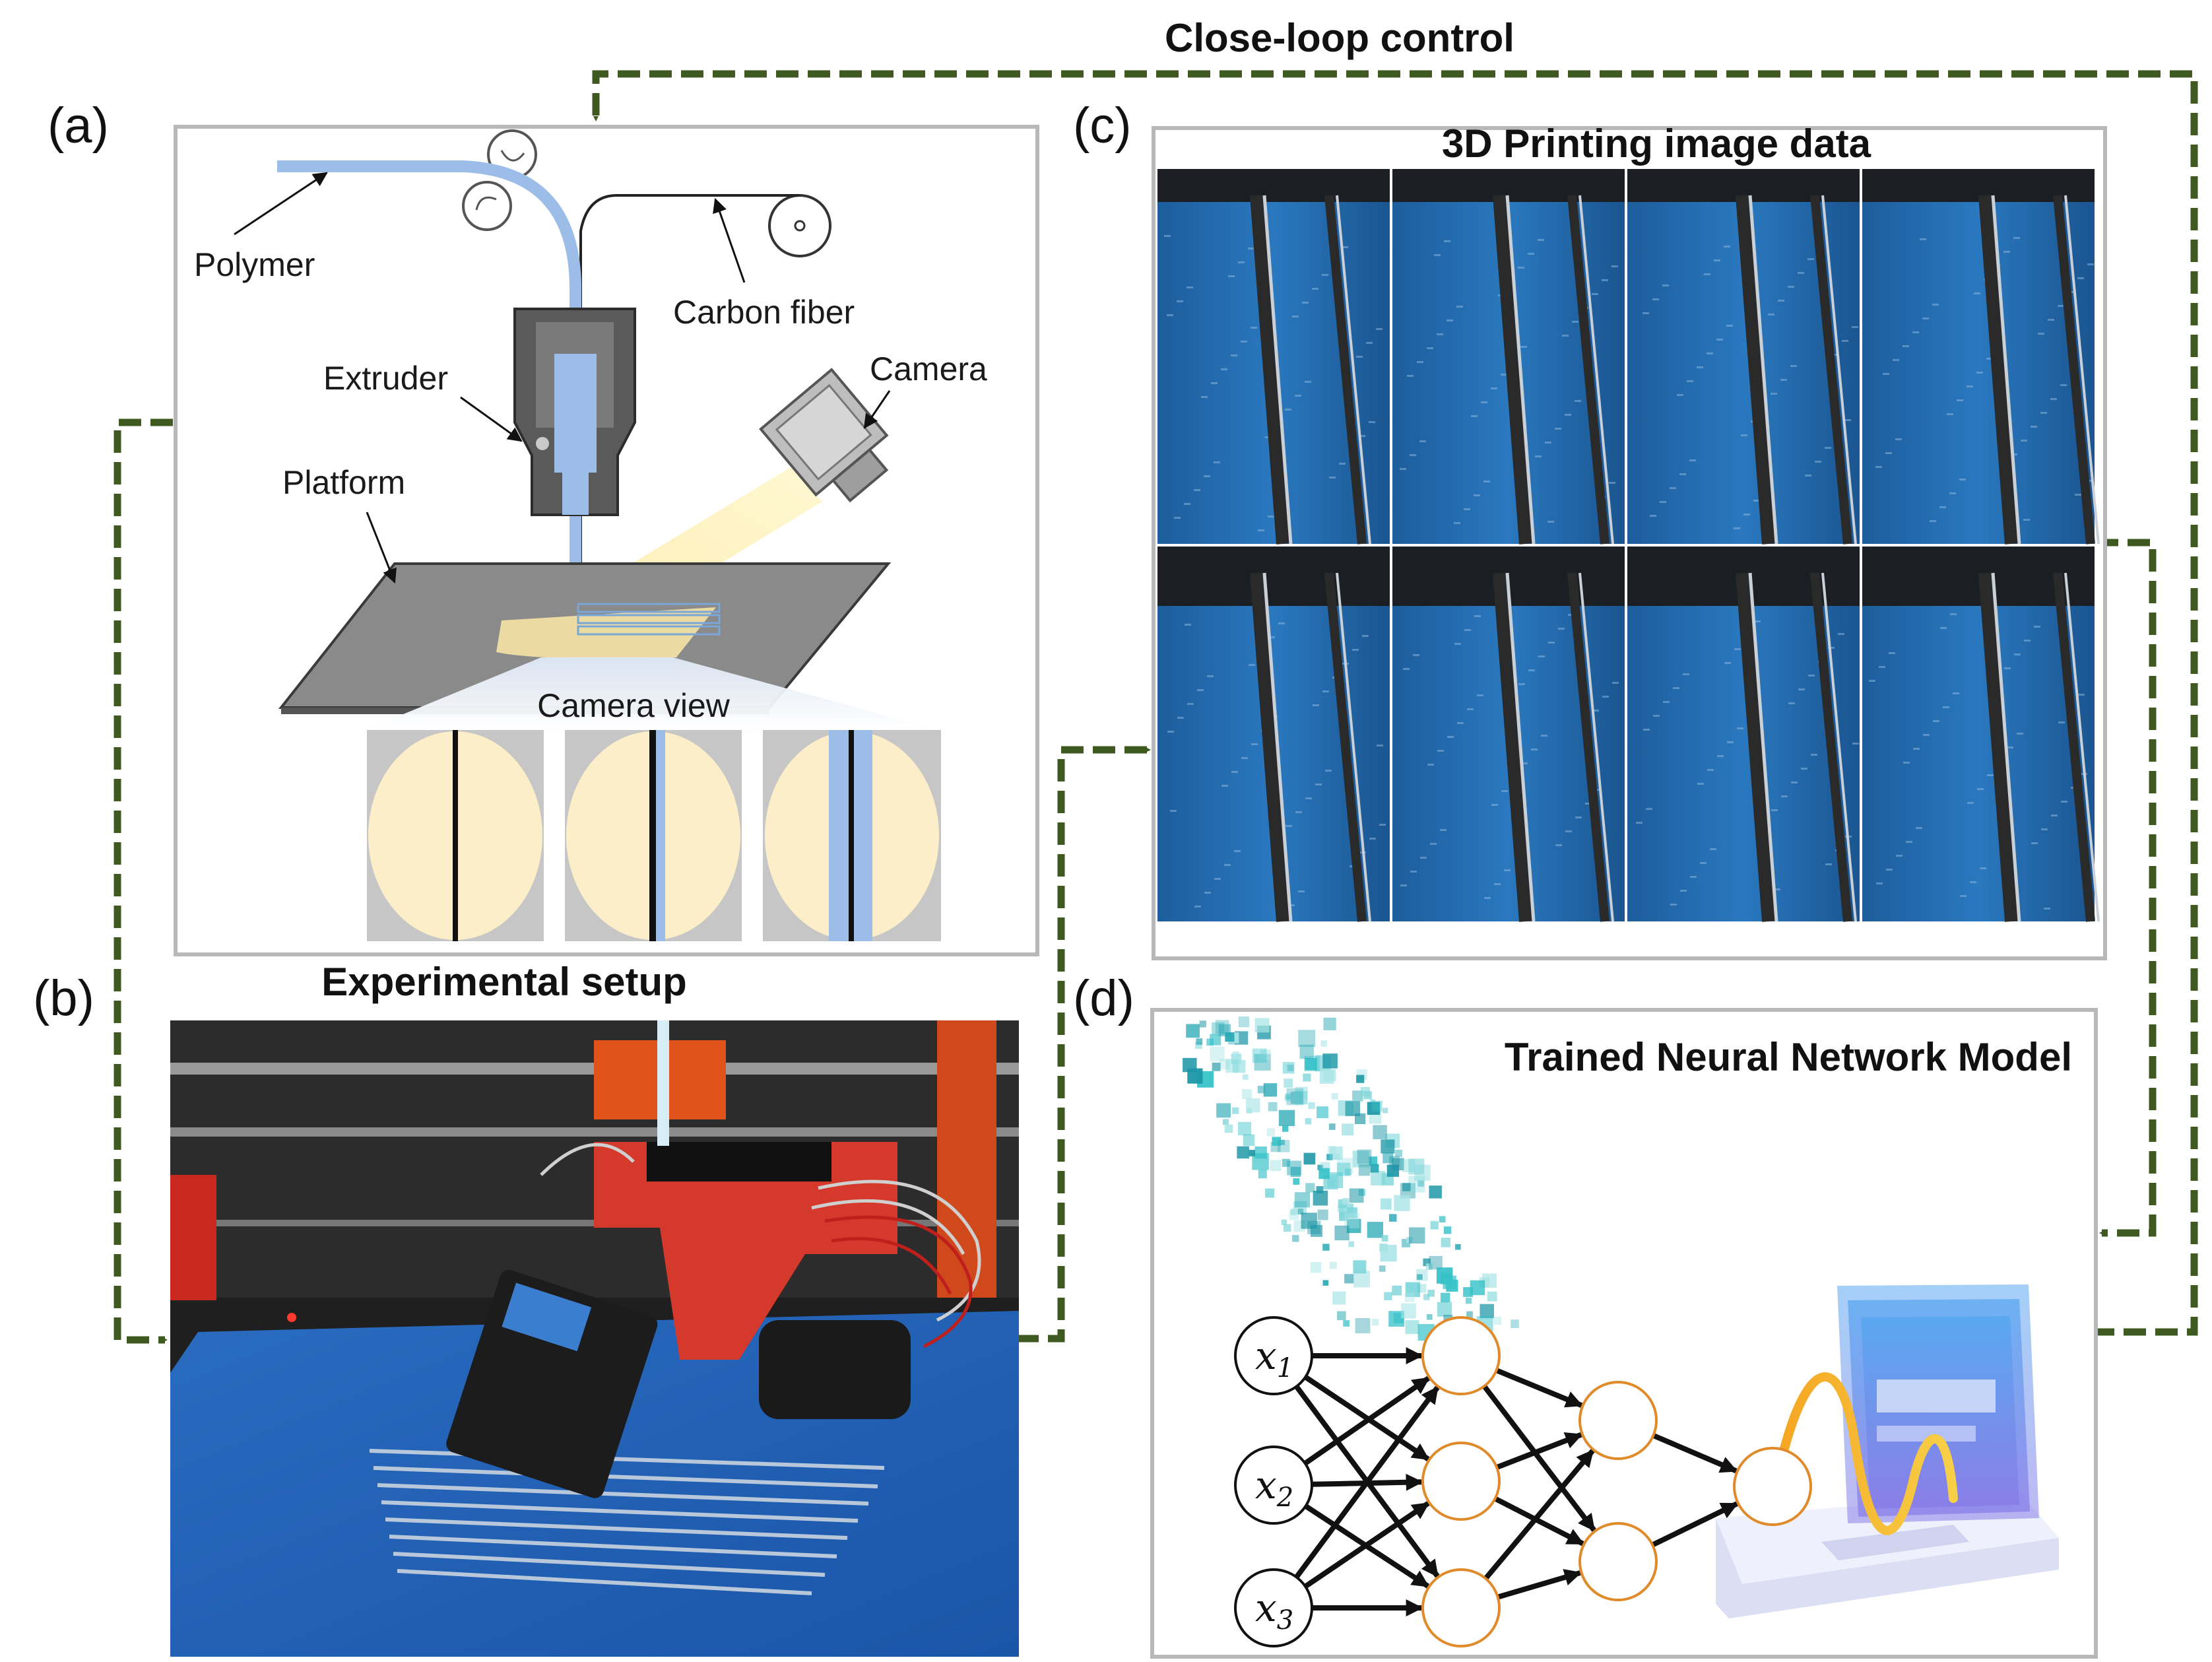 The height and width of the screenshot is (1662, 2212). I want to click on polymer-filament, so click(429, 372).